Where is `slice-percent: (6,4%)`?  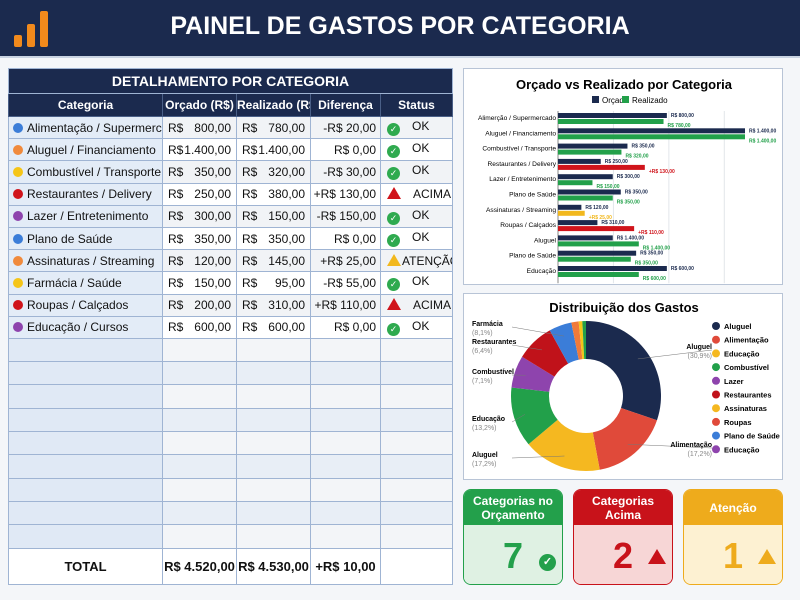 slice-percent: (6,4%) is located at coordinates (482, 351).